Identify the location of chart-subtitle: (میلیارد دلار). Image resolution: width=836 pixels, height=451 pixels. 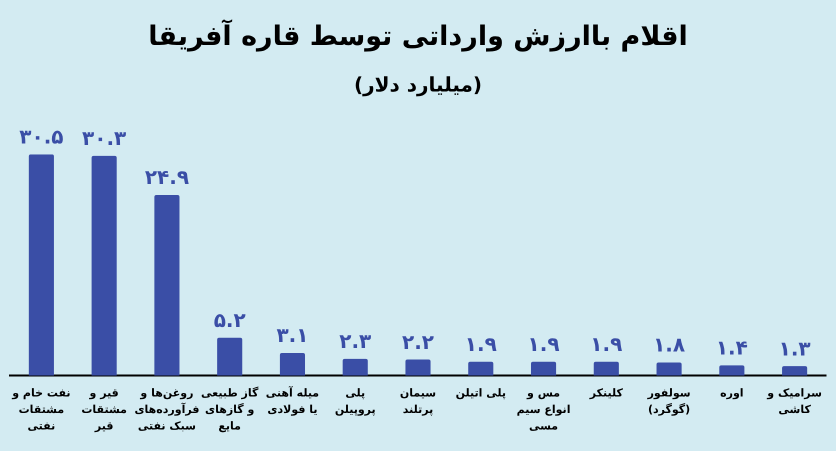
(418, 84).